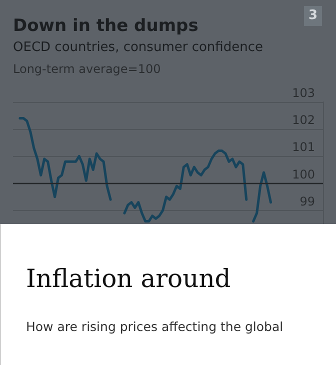  What do you see at coordinates (138, 47) in the screenshot?
I see `chart-subtitle: OECD countries, consumer confidence` at bounding box center [138, 47].